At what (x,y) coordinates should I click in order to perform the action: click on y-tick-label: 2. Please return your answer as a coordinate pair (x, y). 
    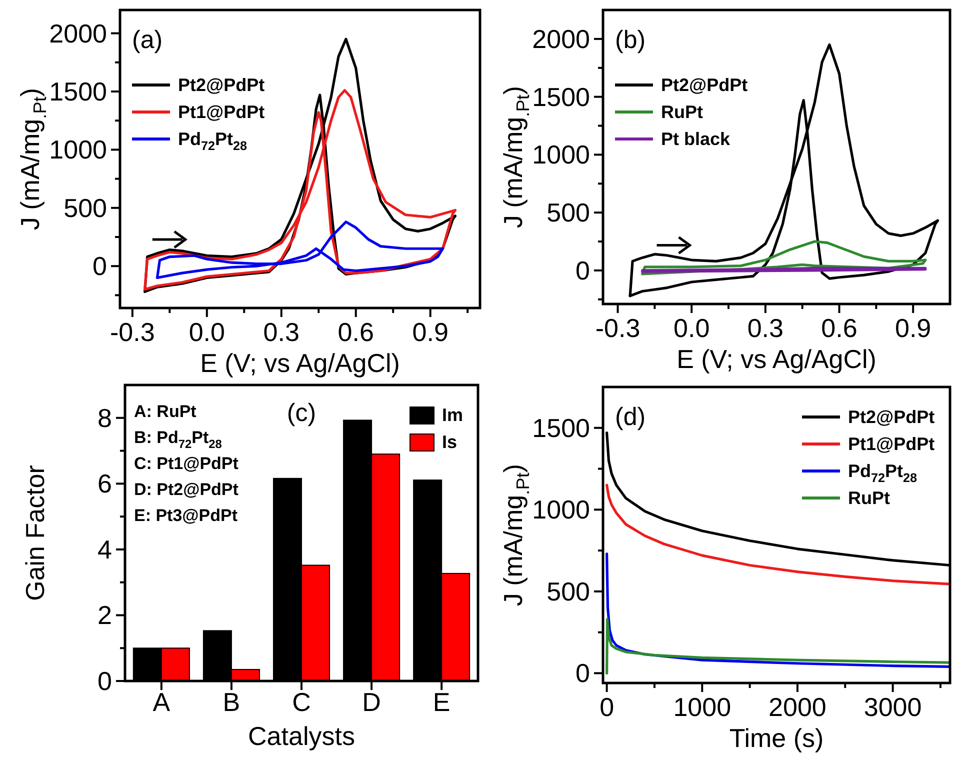
    Looking at the image, I should click on (105, 615).